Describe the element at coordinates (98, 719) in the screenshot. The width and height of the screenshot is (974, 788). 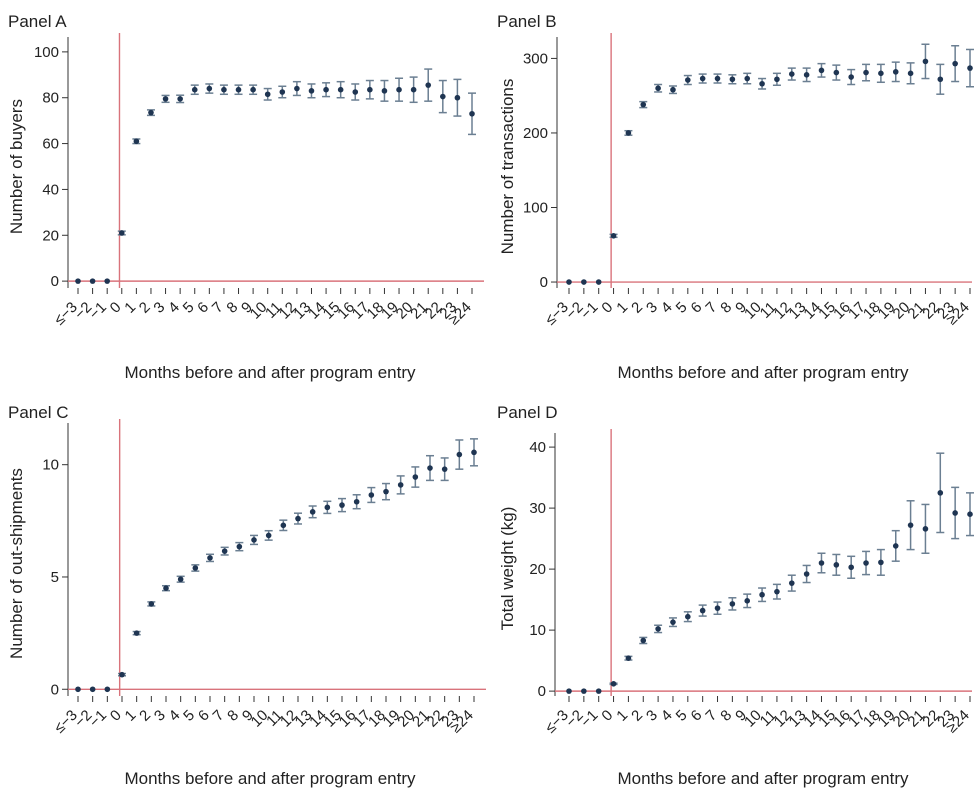
I see `x-tick-label: −1` at that location.